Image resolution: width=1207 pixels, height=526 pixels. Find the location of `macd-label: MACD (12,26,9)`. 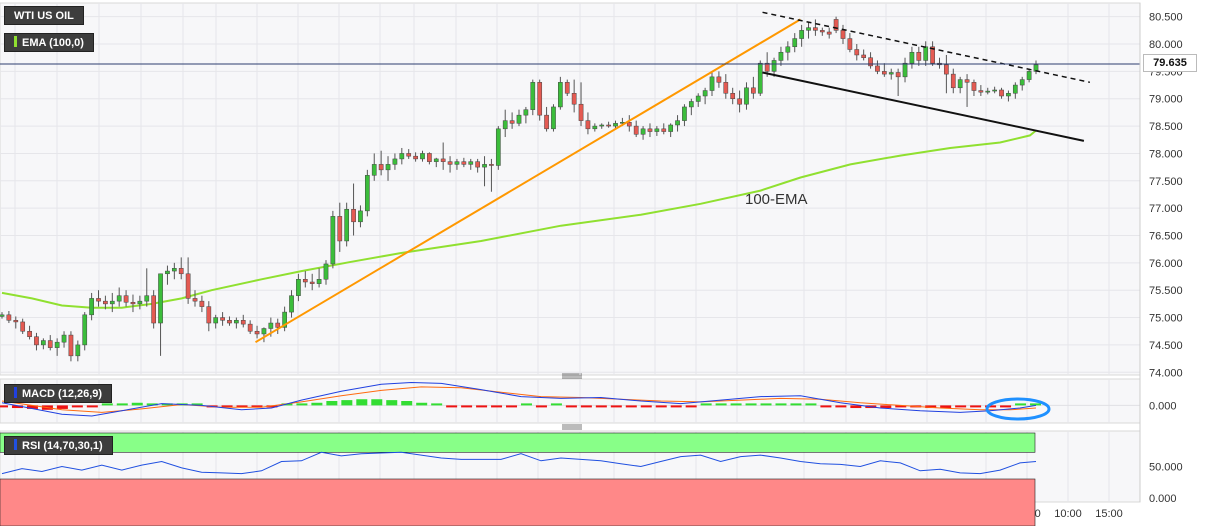

macd-label: MACD (12,26,9) is located at coordinates (58, 393).